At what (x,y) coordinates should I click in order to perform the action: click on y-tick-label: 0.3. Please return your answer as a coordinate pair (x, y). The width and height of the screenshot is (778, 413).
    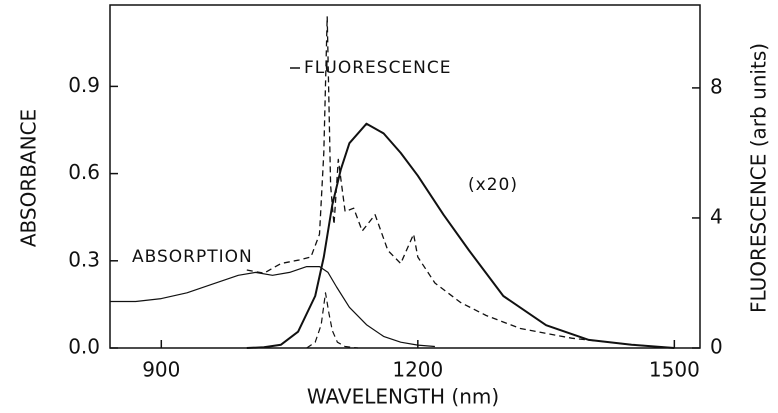
    Looking at the image, I should click on (84, 259).